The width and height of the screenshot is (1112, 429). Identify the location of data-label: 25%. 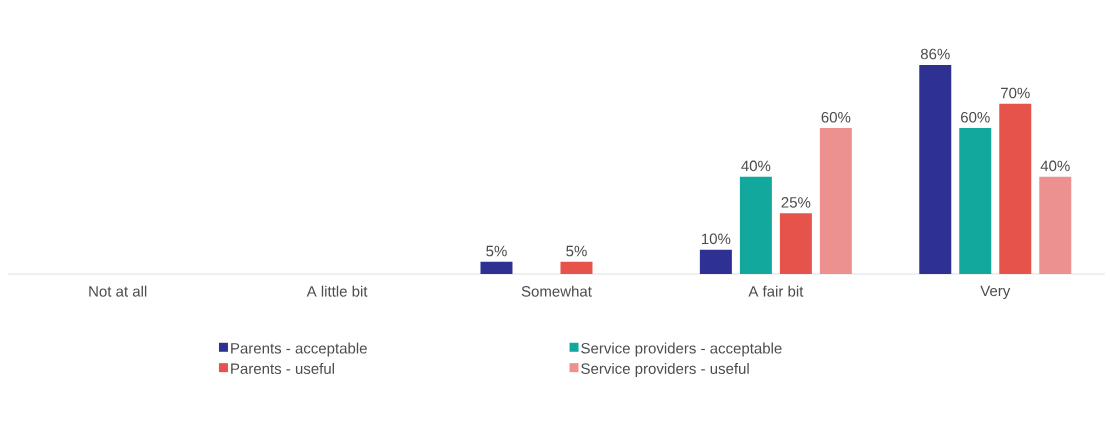
(796, 202).